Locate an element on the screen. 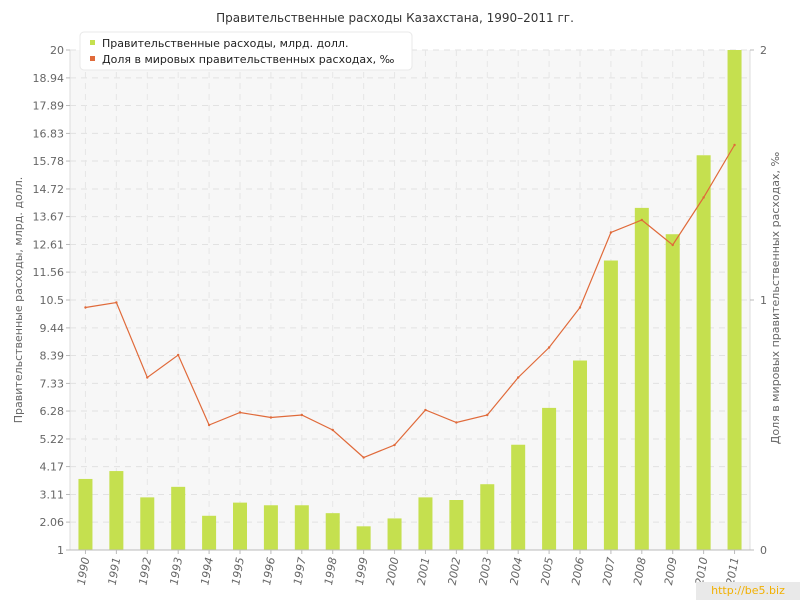 Image resolution: width=800 pixels, height=600 pixels. left-tick-label: 18.94 is located at coordinates (49, 78).